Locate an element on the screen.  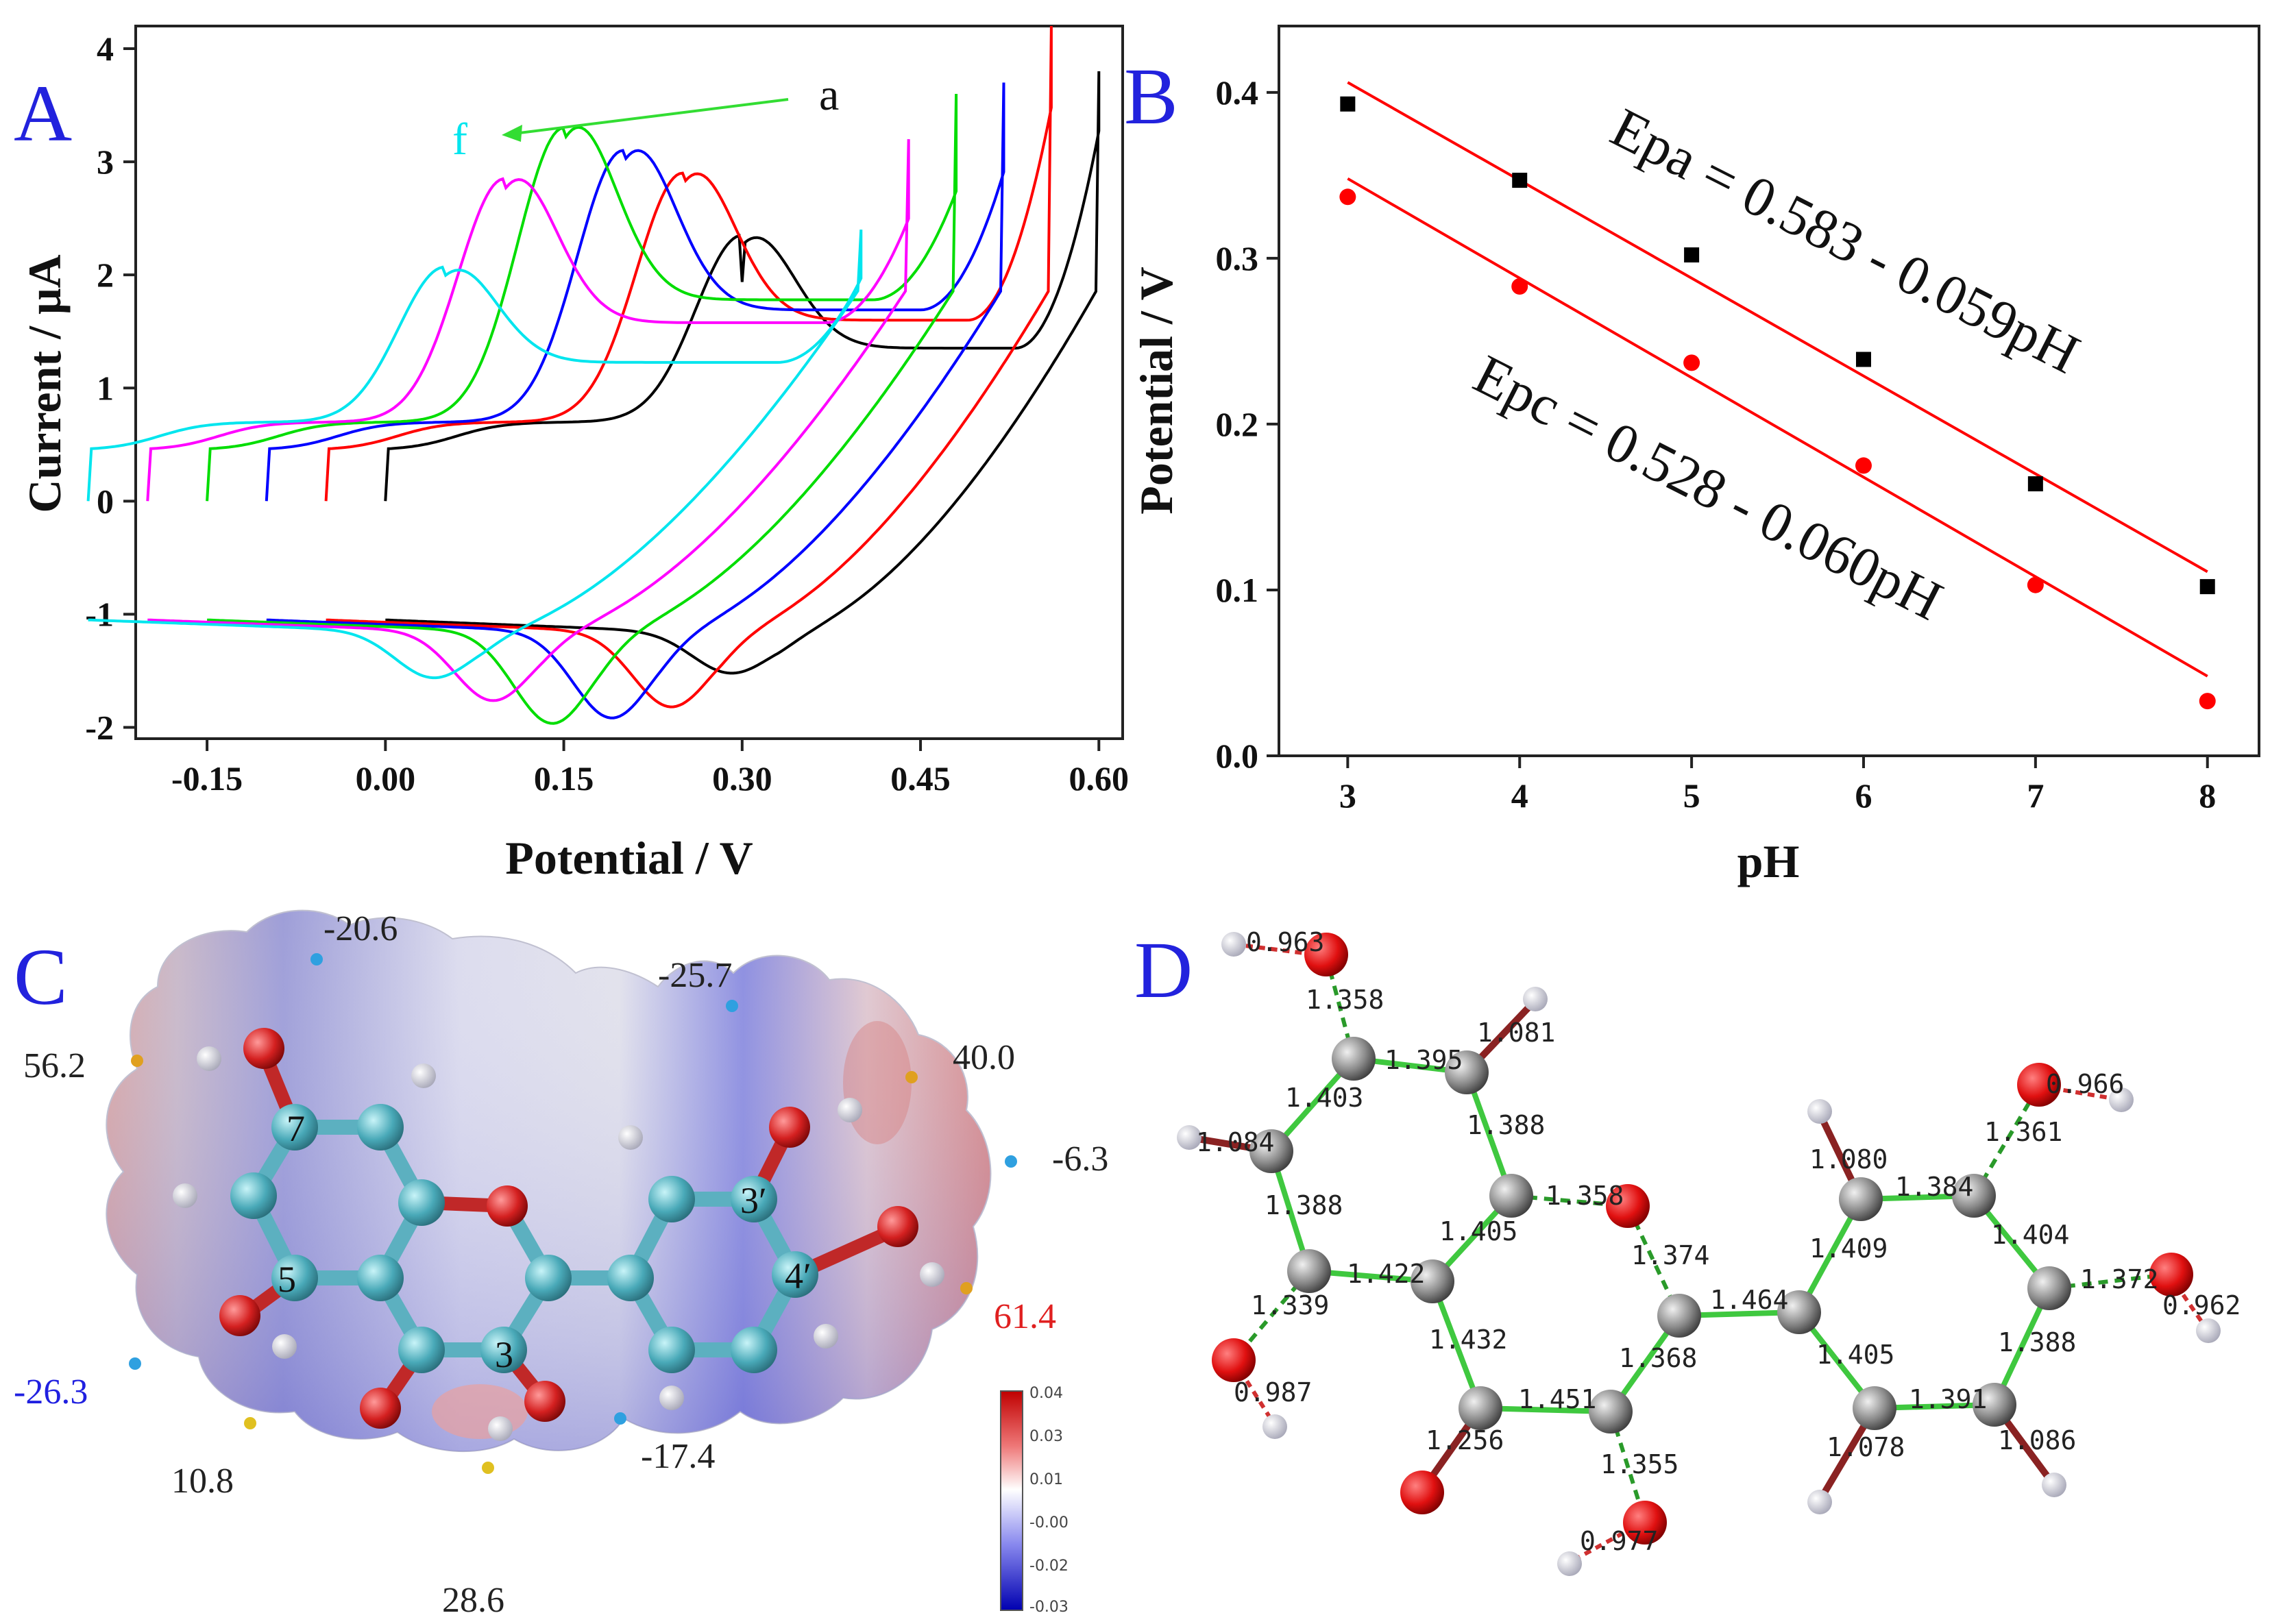
svg-text: 1.368 is located at coordinates (1658, 1358).